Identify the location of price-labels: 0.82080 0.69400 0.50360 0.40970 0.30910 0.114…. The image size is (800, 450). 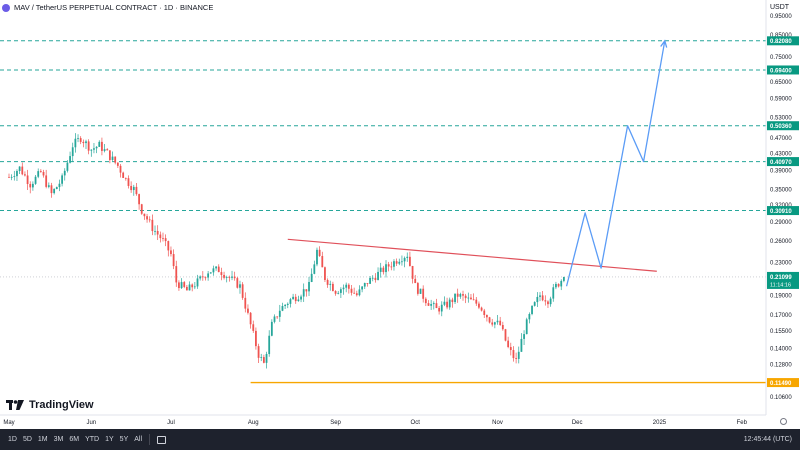
(783, 212).